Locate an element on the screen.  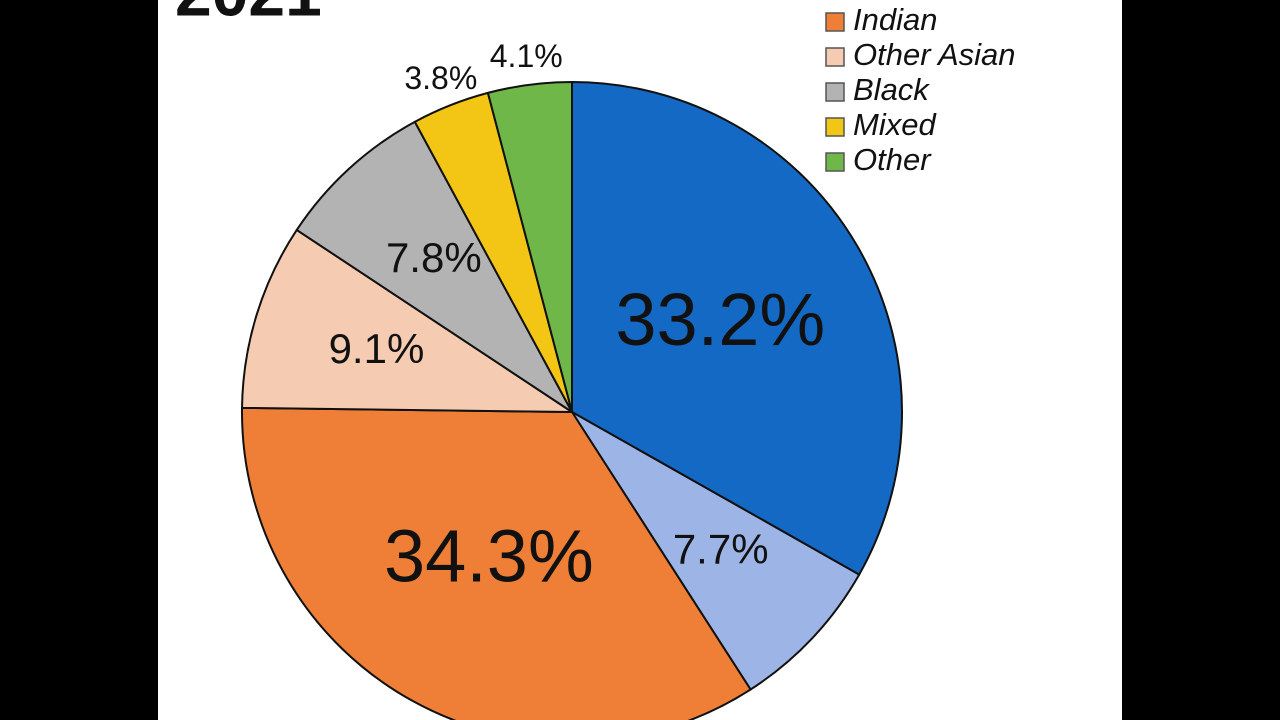
legend-label: Other Asian is located at coordinates (934, 54).